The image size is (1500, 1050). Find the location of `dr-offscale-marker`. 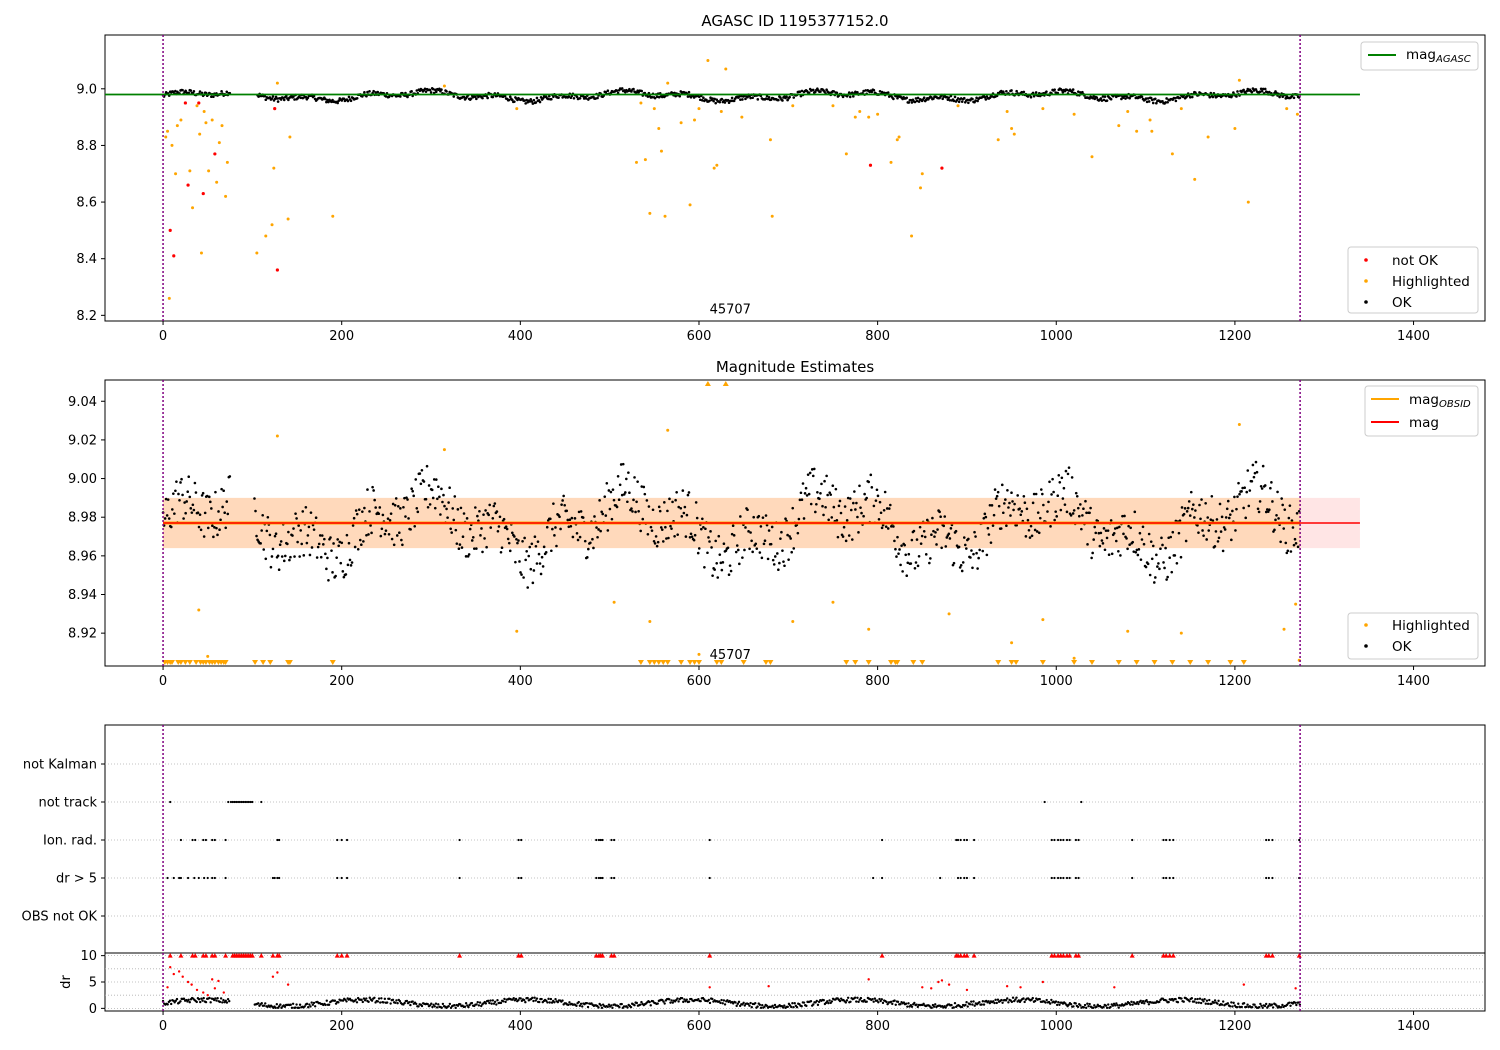

dr-offscale-marker is located at coordinates (1054, 955).